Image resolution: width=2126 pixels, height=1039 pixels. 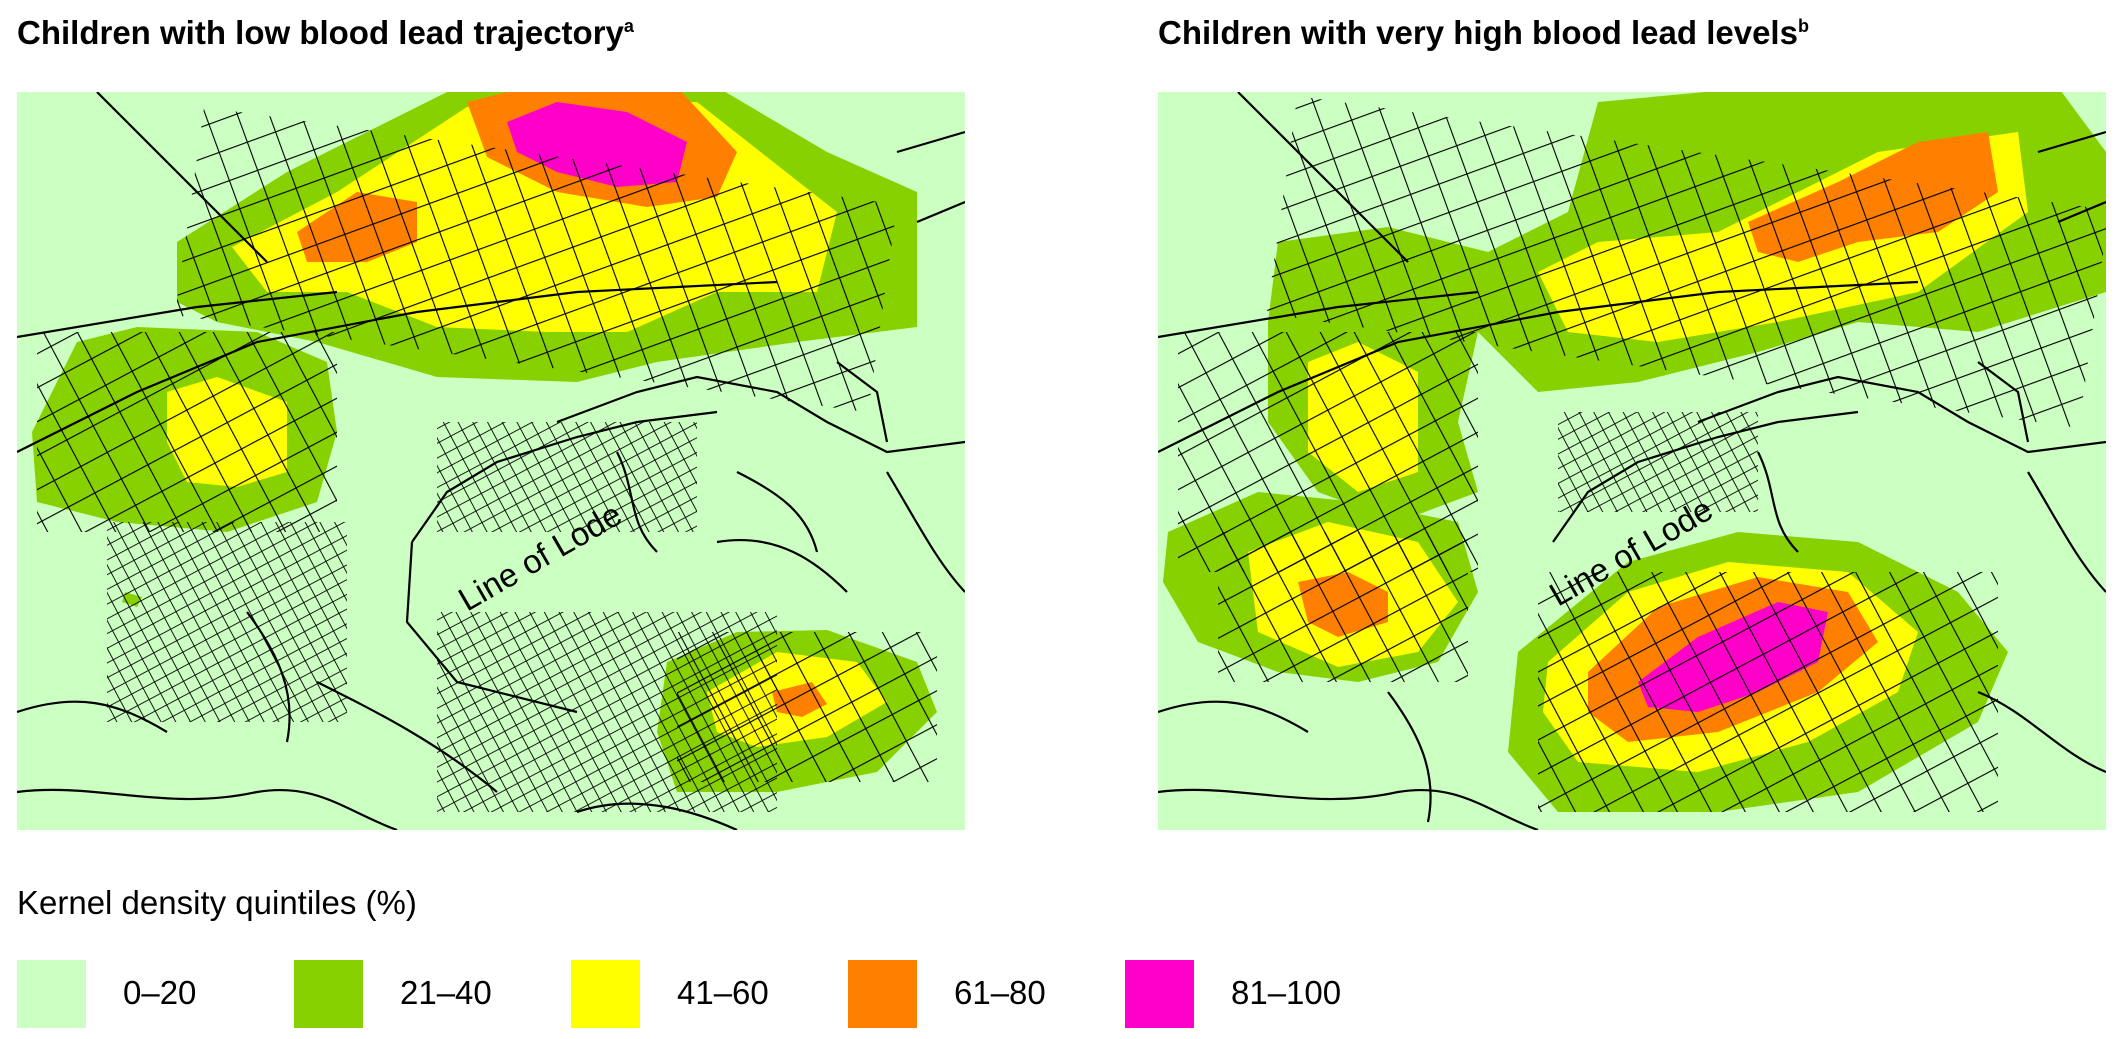 What do you see at coordinates (1000, 992) in the screenshot?
I see `legend-label: 61–80` at bounding box center [1000, 992].